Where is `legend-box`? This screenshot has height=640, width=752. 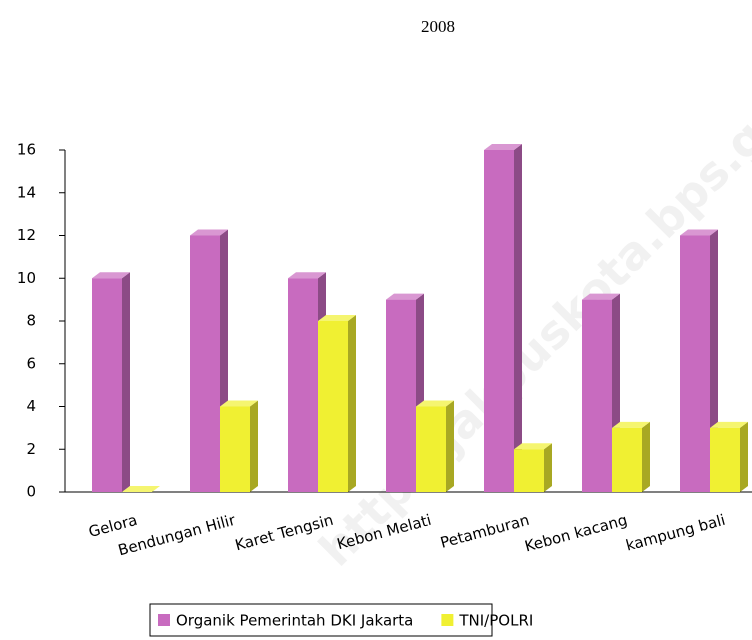 legend-box is located at coordinates (321, 620).